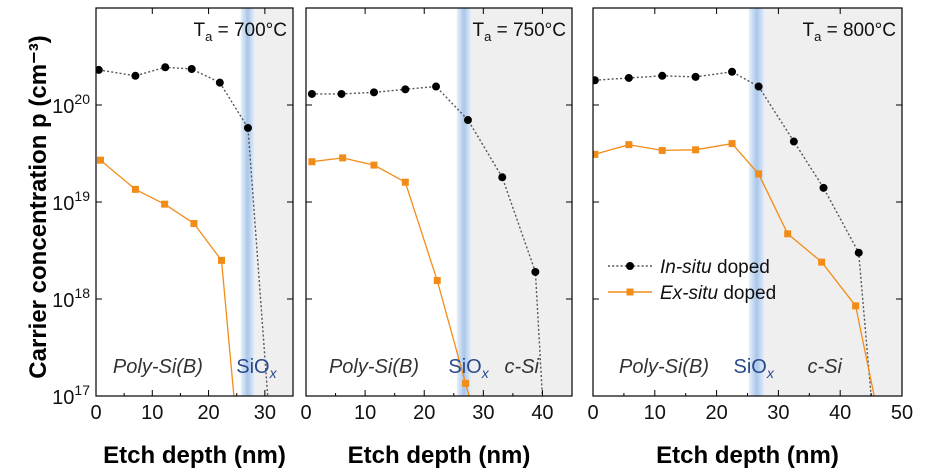 The image size is (925, 469). I want to click on y-tick-label: 1020, so click(71, 104).